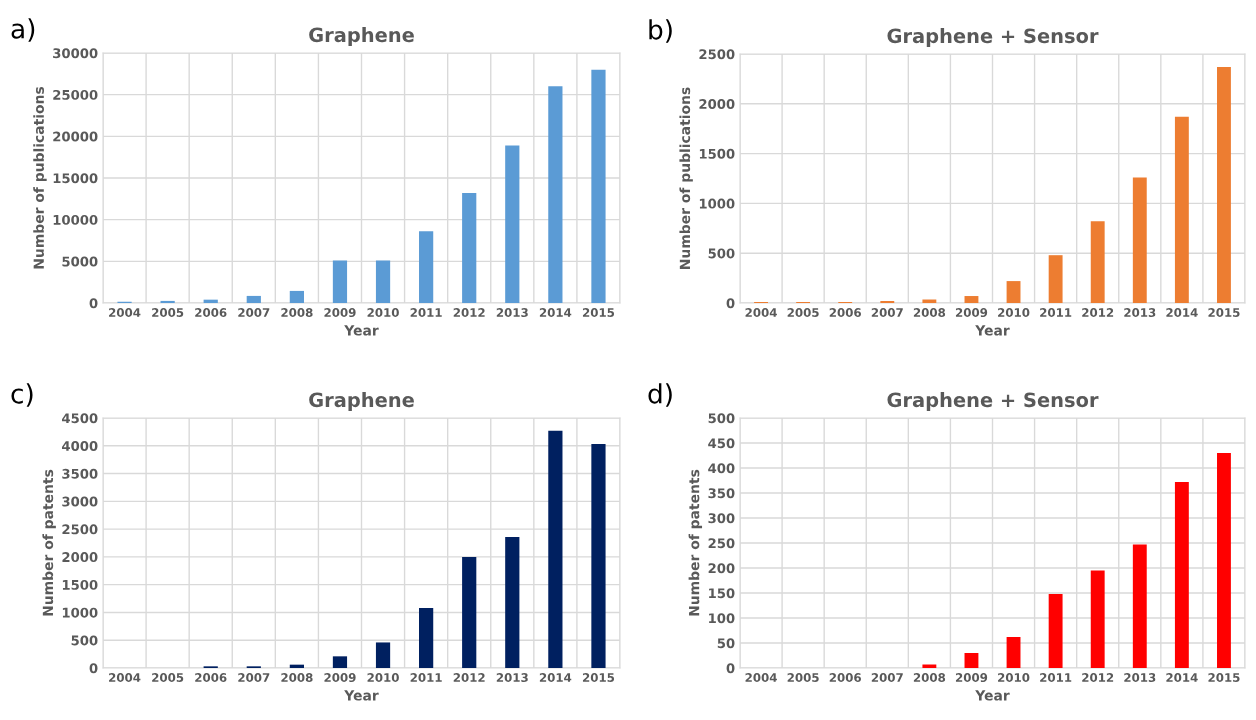 The image size is (1256, 720). Describe the element at coordinates (660, 31) in the screenshot. I see `text: b)` at that location.